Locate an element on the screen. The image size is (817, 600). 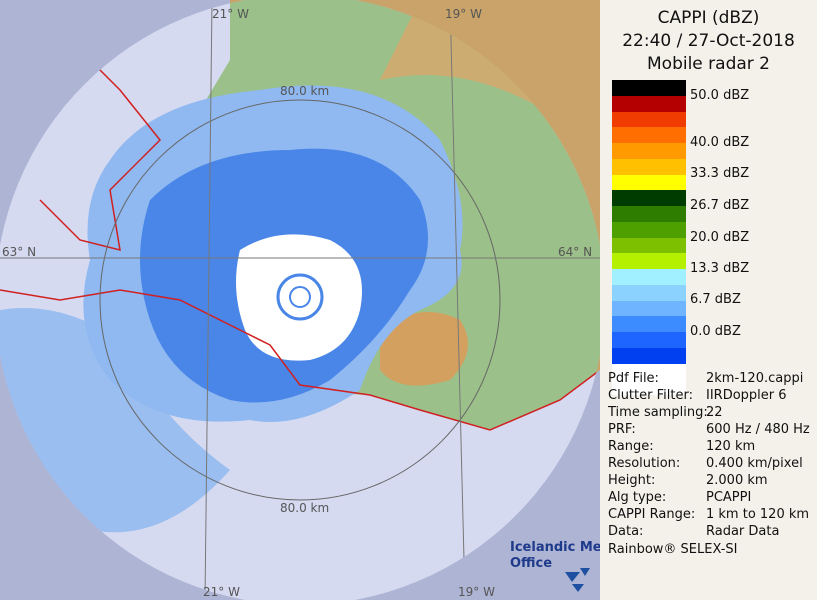
title: Mobile radar 2 is located at coordinates (708, 64).